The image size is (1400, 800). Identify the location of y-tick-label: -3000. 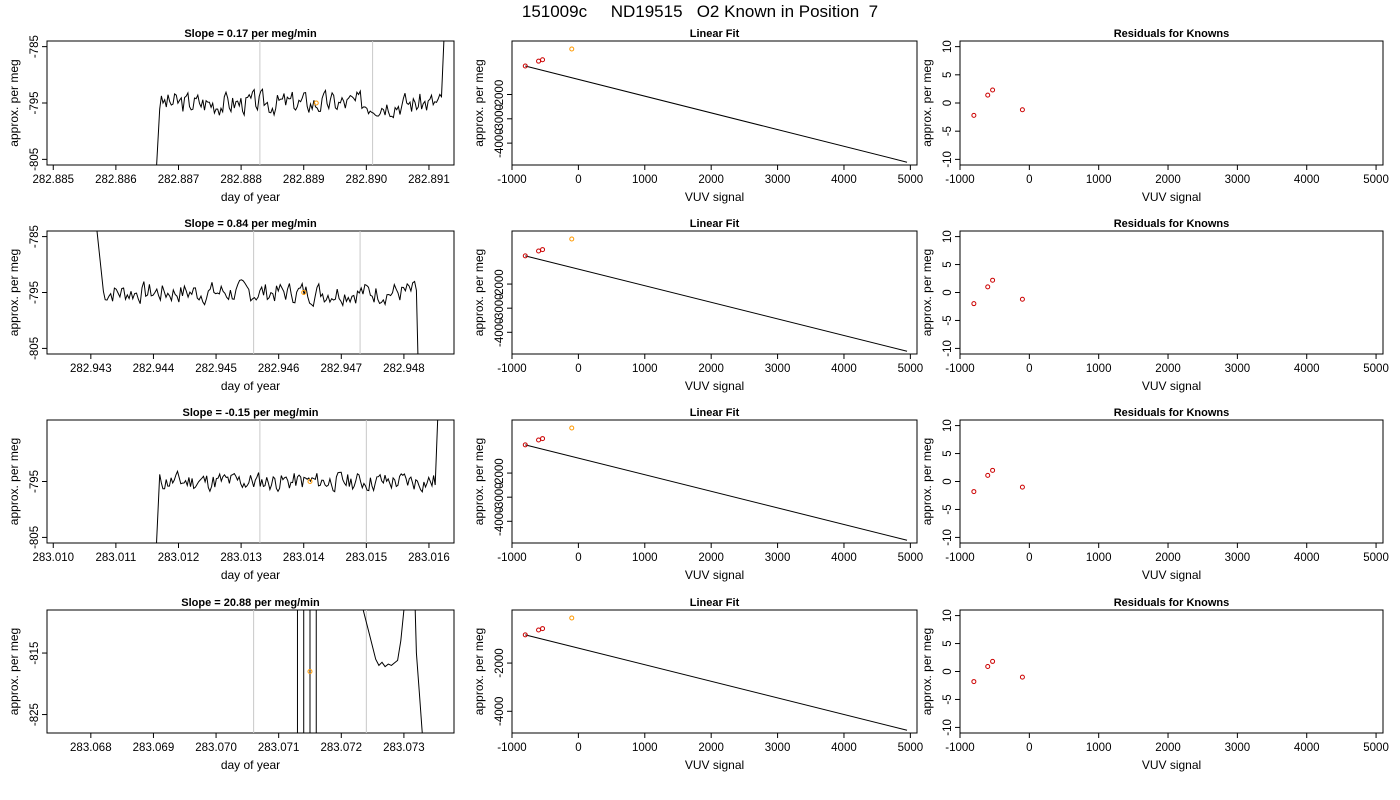
(500, 118).